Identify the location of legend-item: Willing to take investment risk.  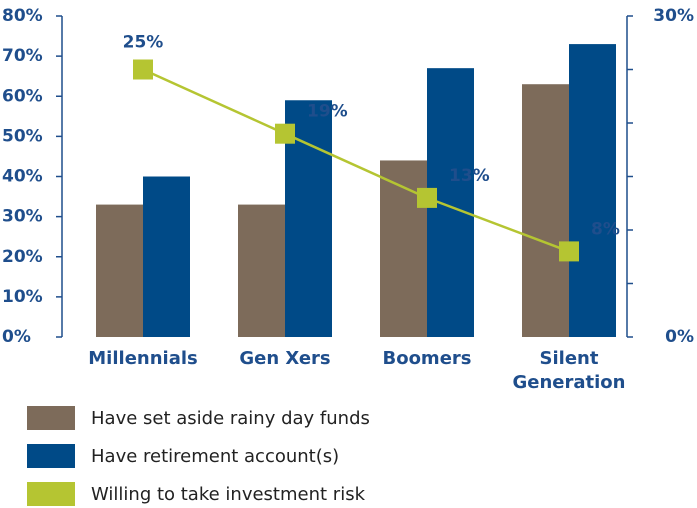
(196, 494).